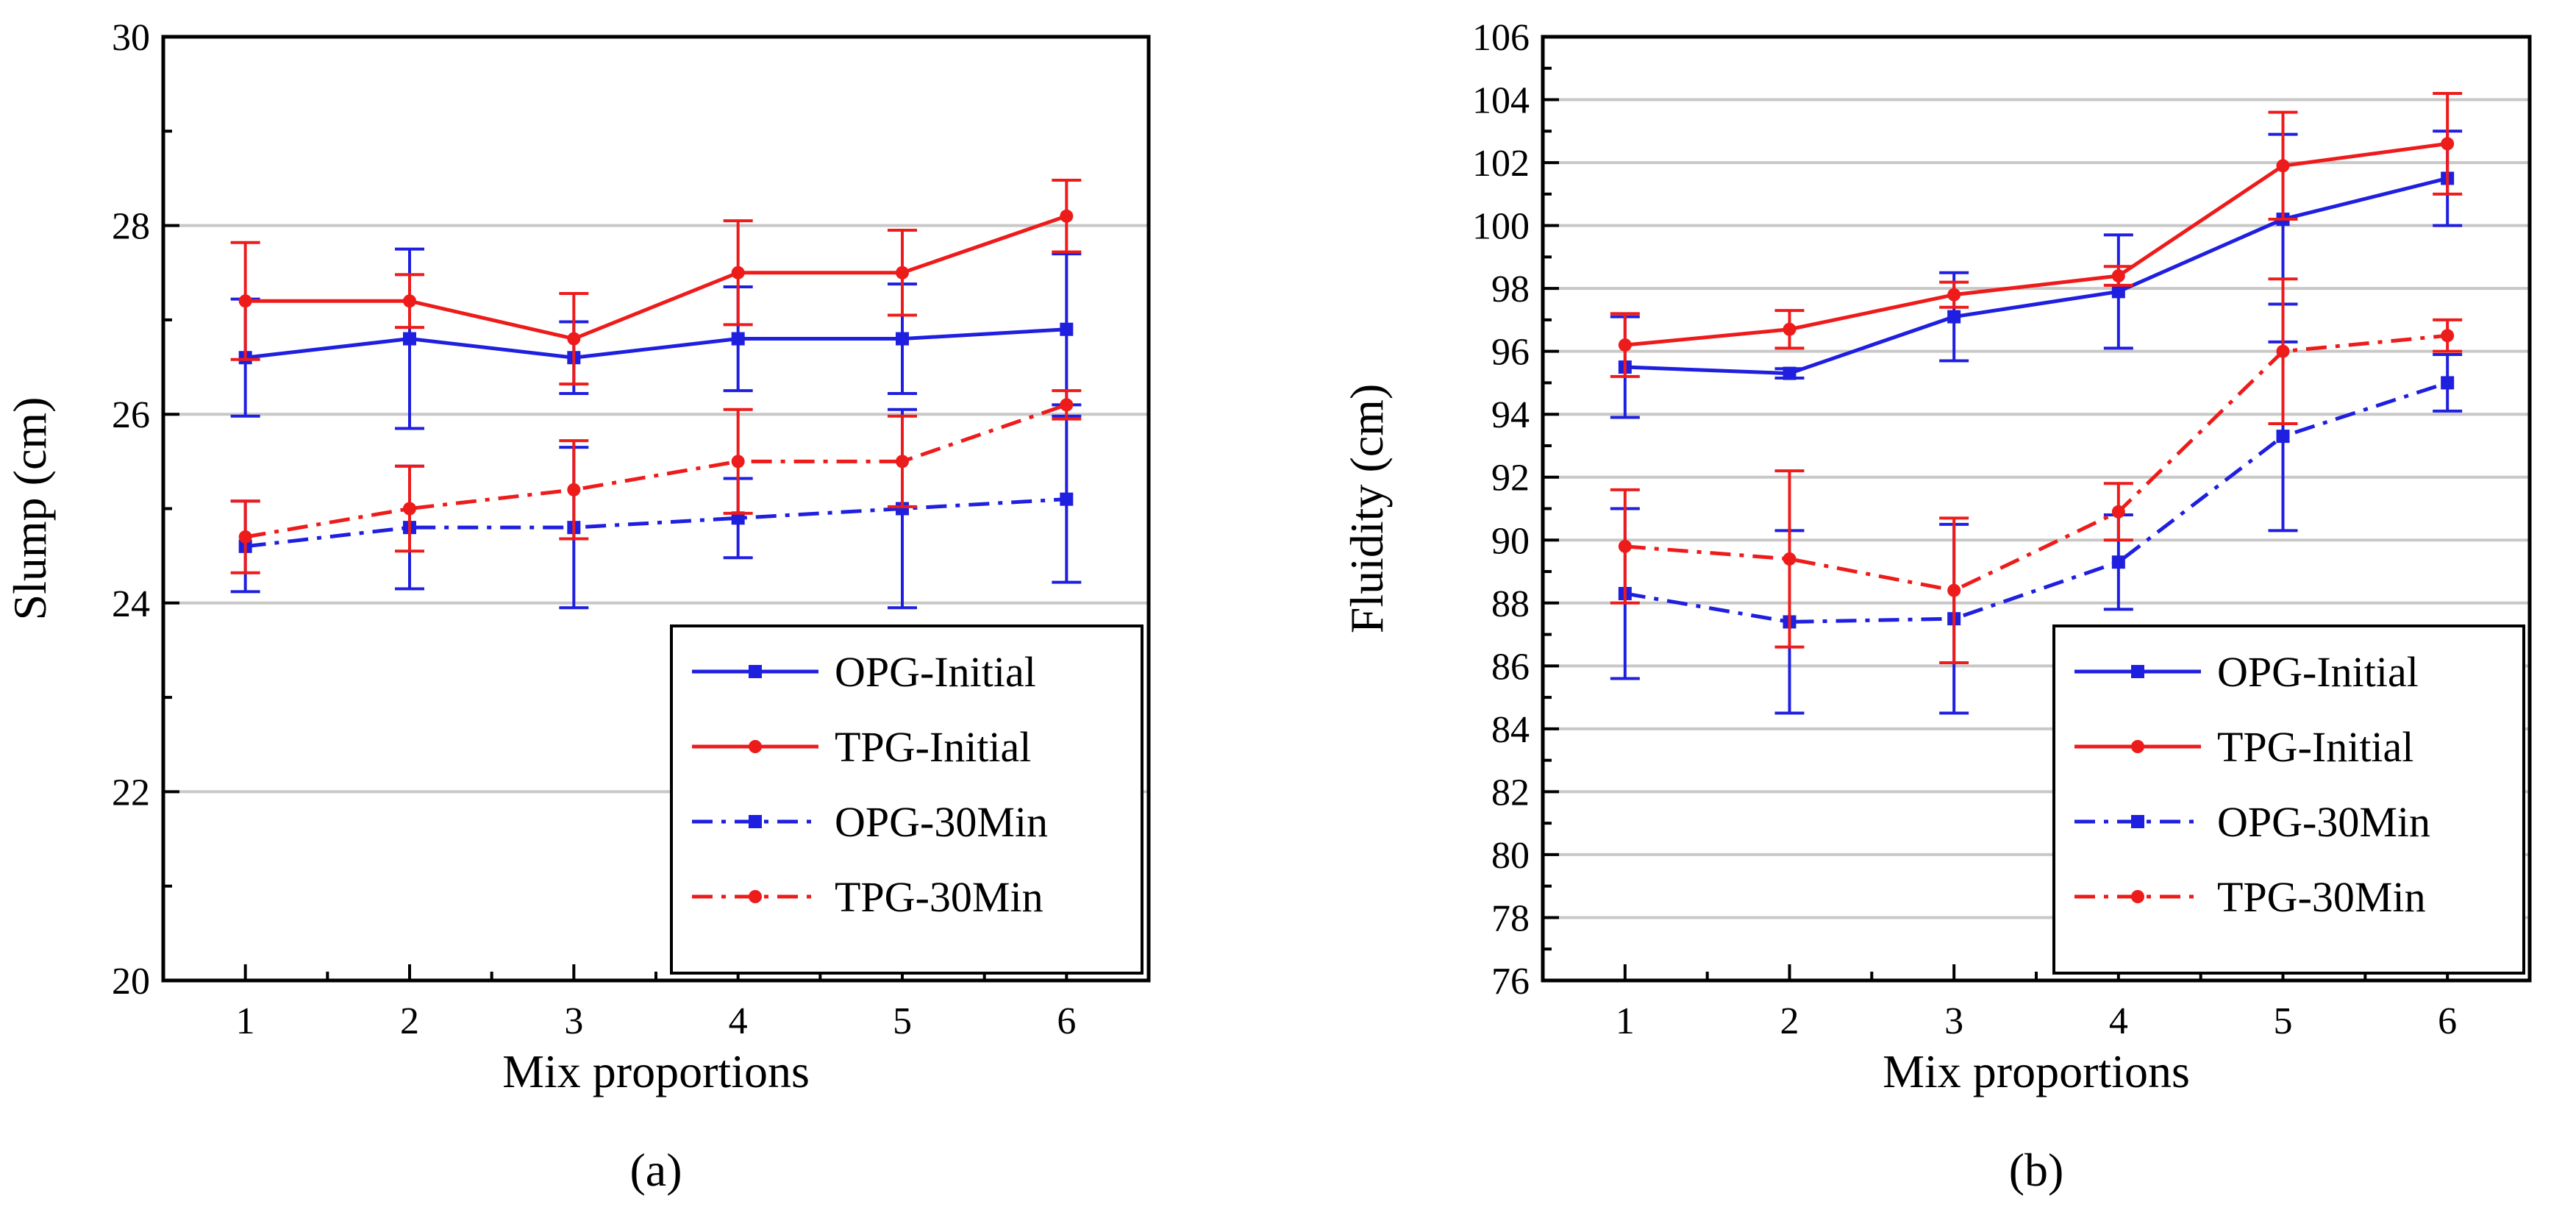  I want to click on y-tick-label: 102, so click(1501, 164).